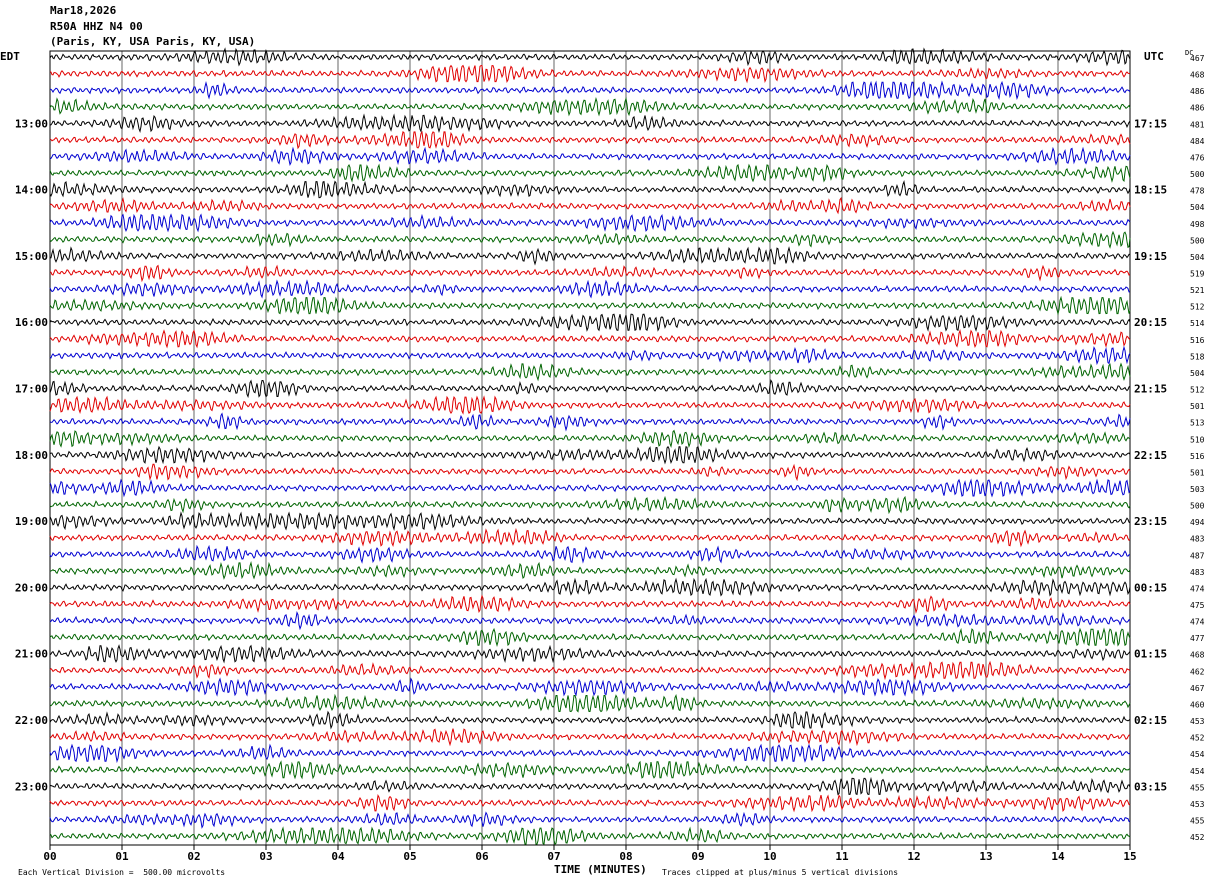 This screenshot has width=1210, height=886. Describe the element at coordinates (1197, 224) in the screenshot. I see `dc-offset-value: 498` at that location.